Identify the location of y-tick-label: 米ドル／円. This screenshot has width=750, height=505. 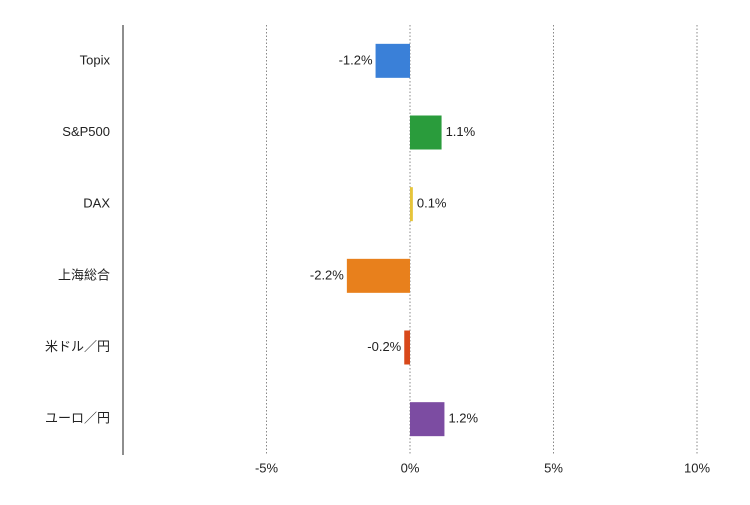
(77, 346).